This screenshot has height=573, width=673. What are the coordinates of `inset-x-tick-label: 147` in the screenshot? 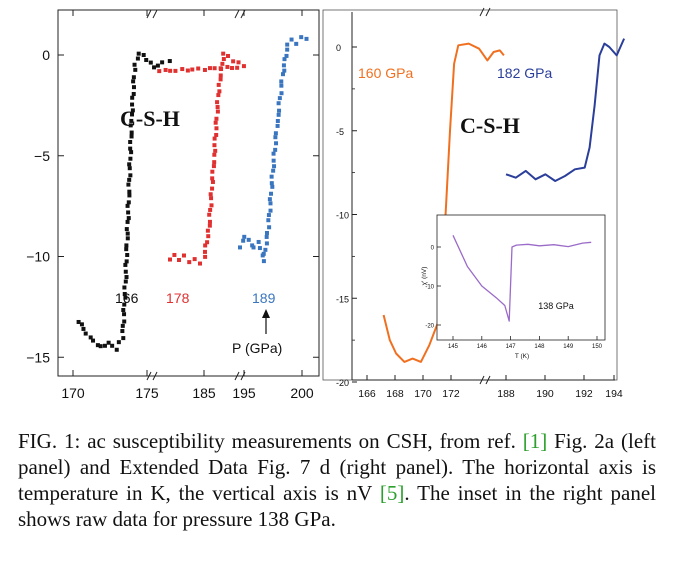 It's located at (511, 347).